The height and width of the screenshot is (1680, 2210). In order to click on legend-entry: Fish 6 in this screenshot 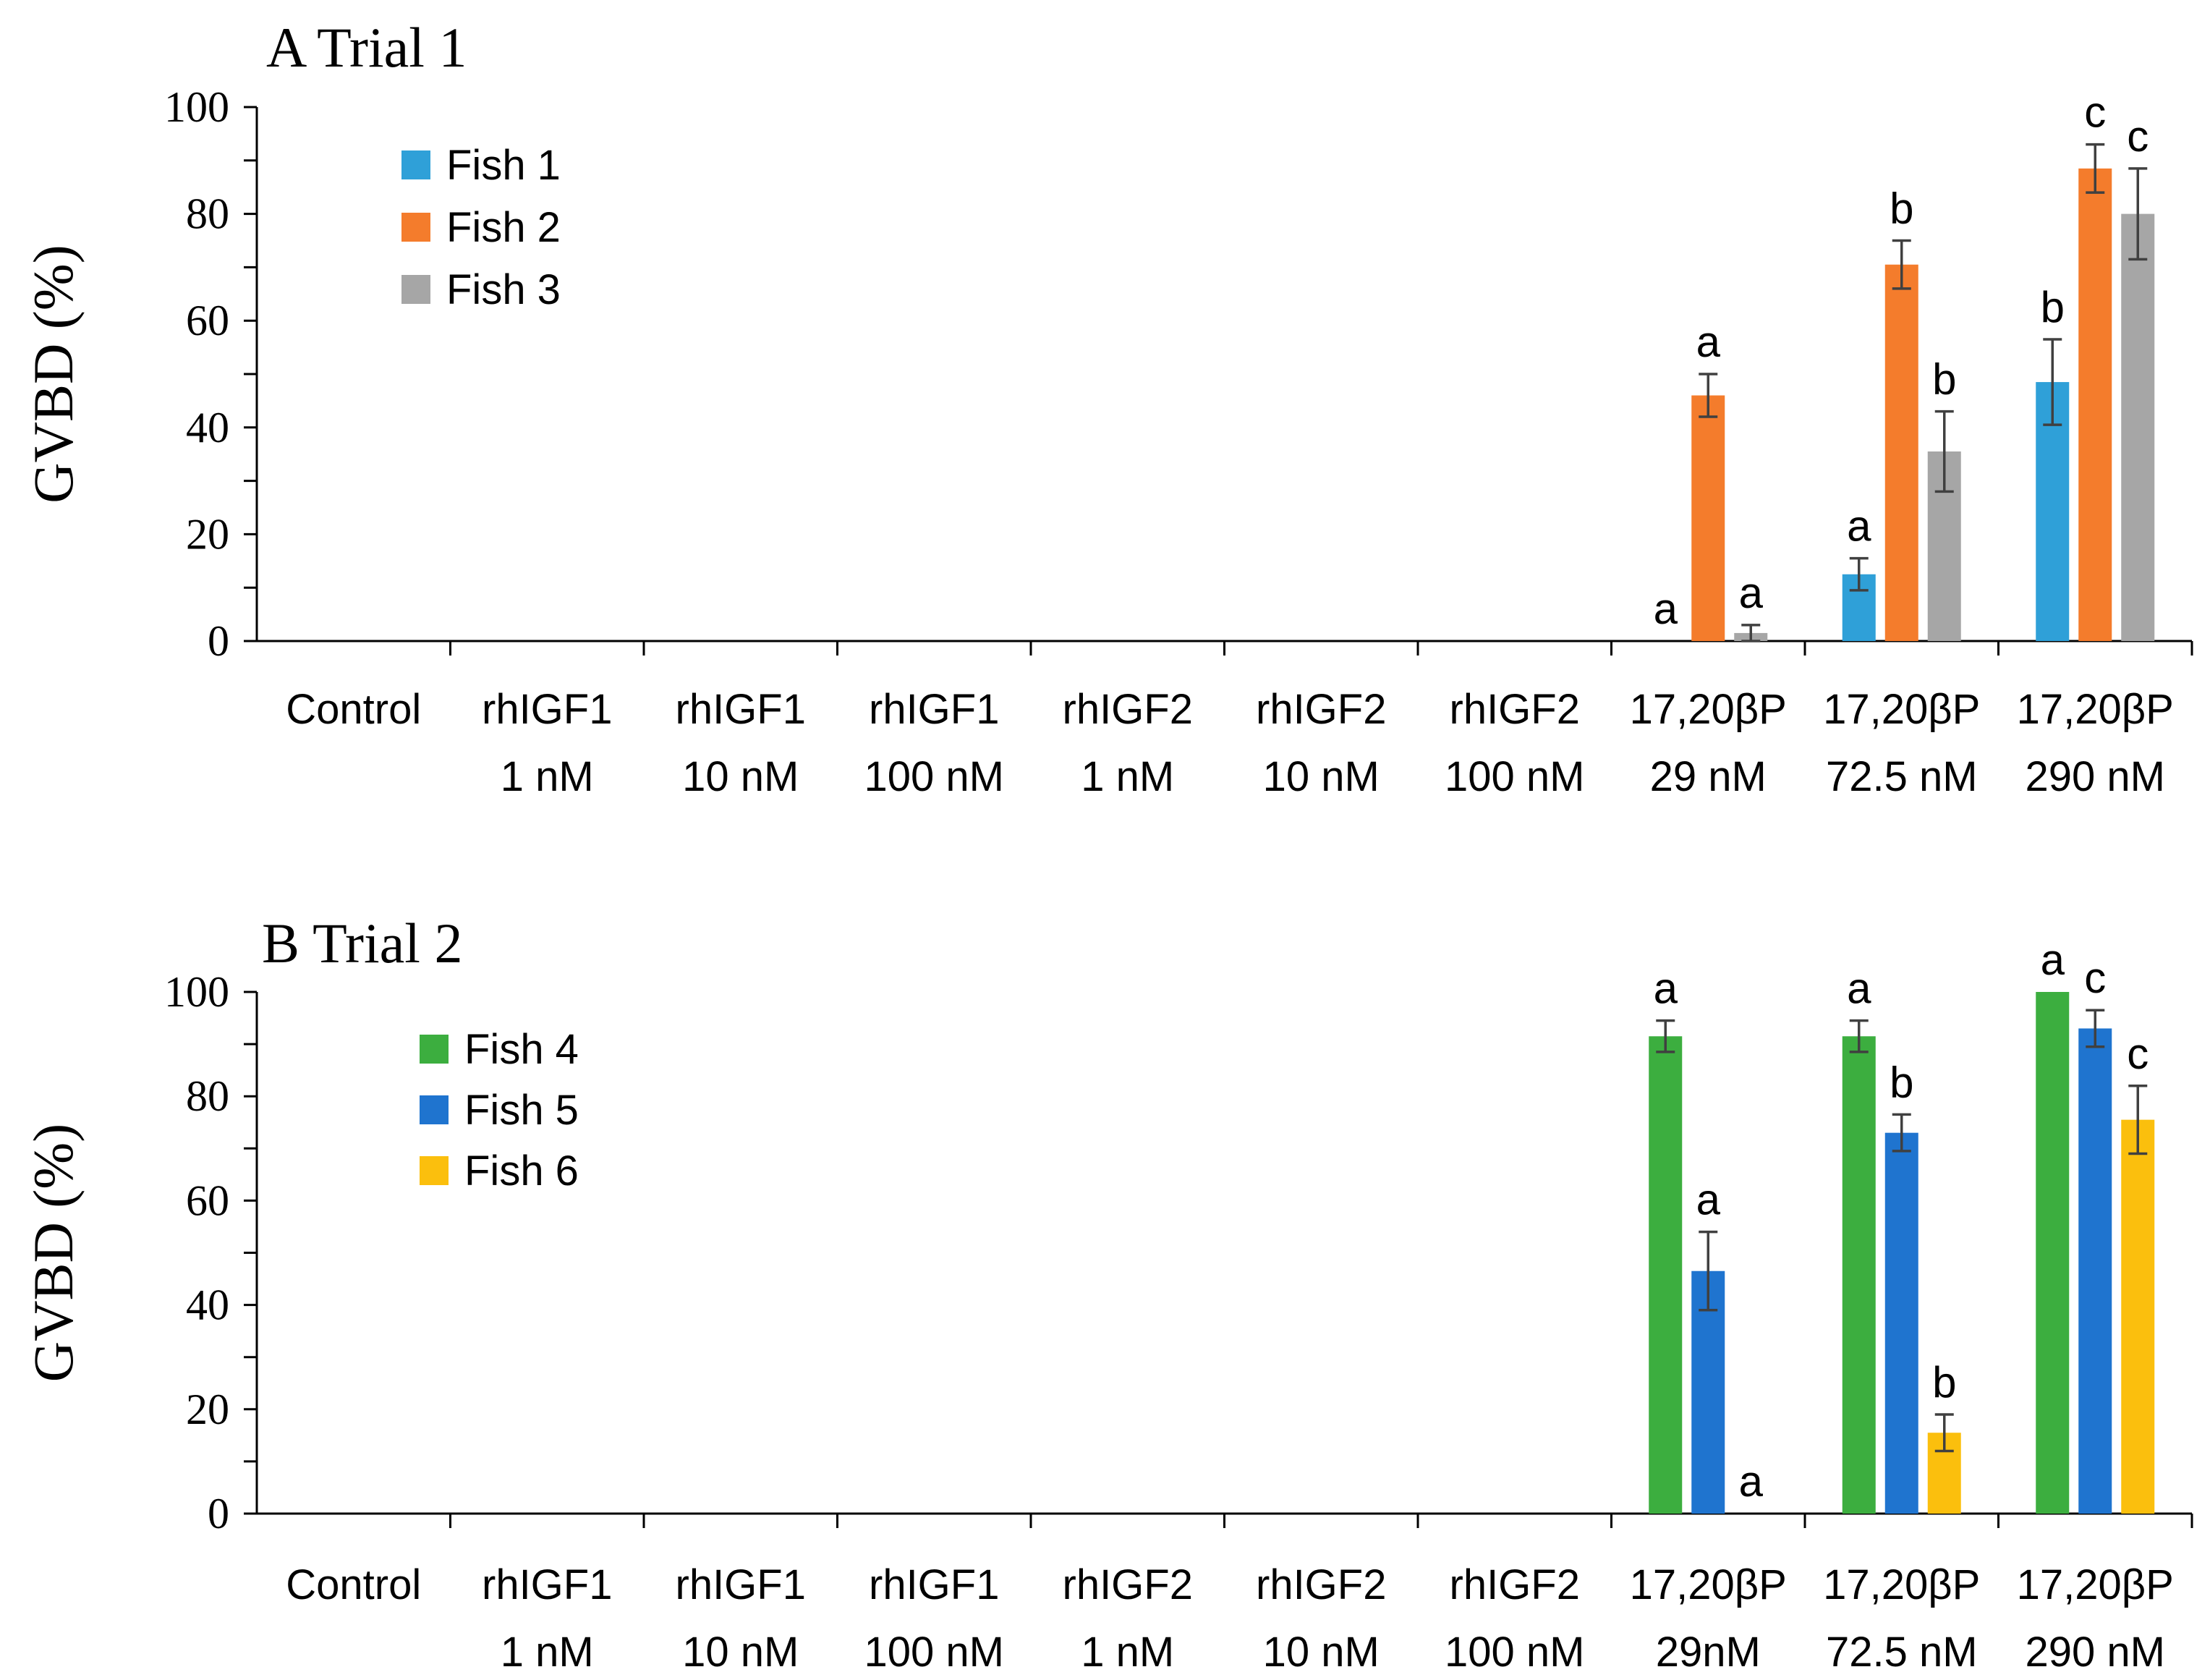, I will do `click(521, 1171)`.